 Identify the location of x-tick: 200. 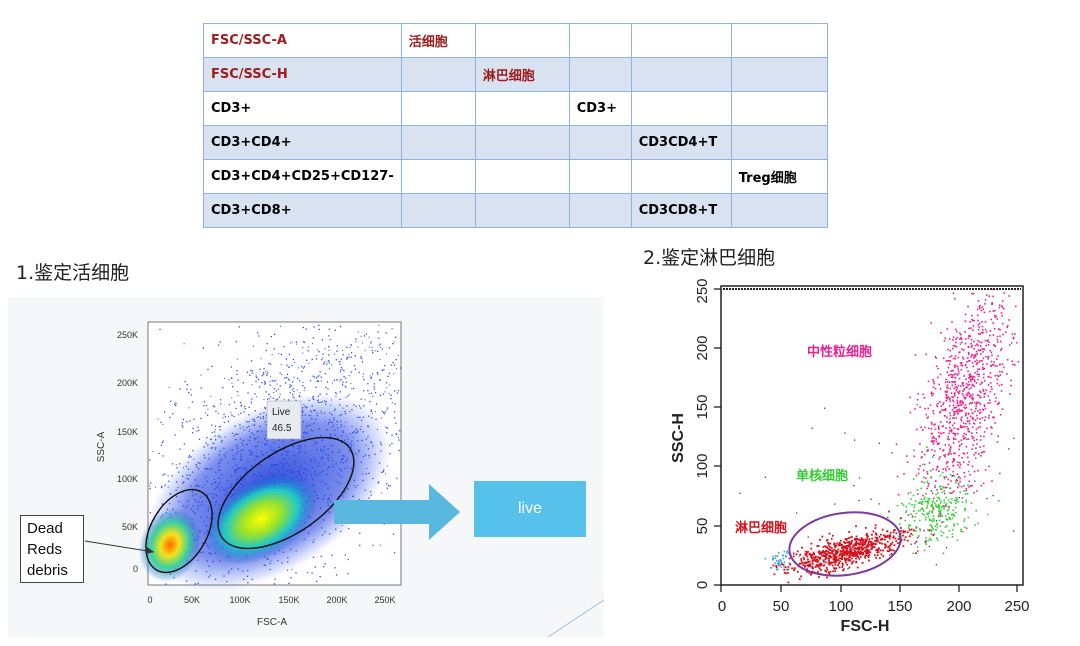
(958, 606).